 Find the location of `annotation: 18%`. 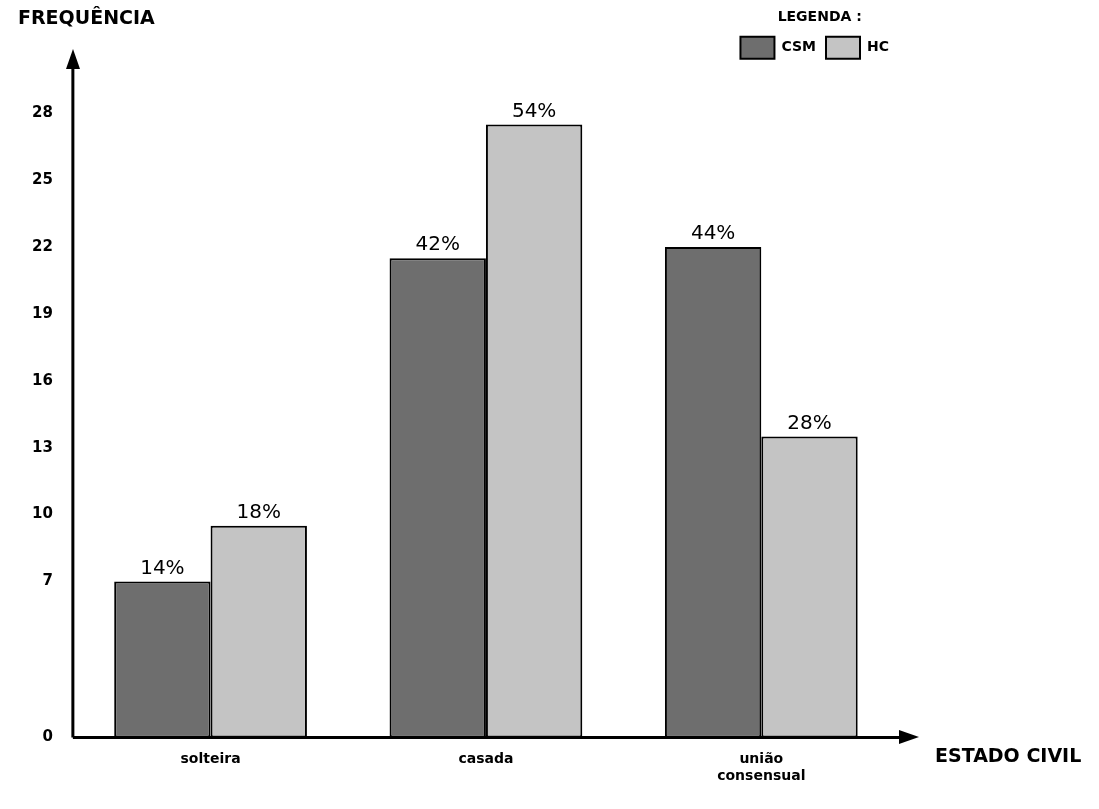

annotation: 18% is located at coordinates (258, 510).